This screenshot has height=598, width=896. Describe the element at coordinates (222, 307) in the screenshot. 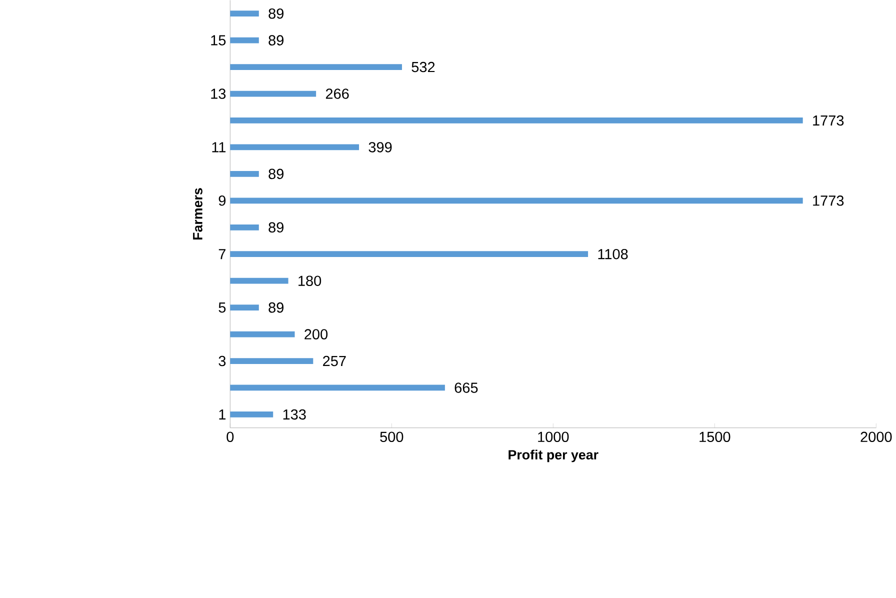

I see `y-tick-label: 5` at that location.